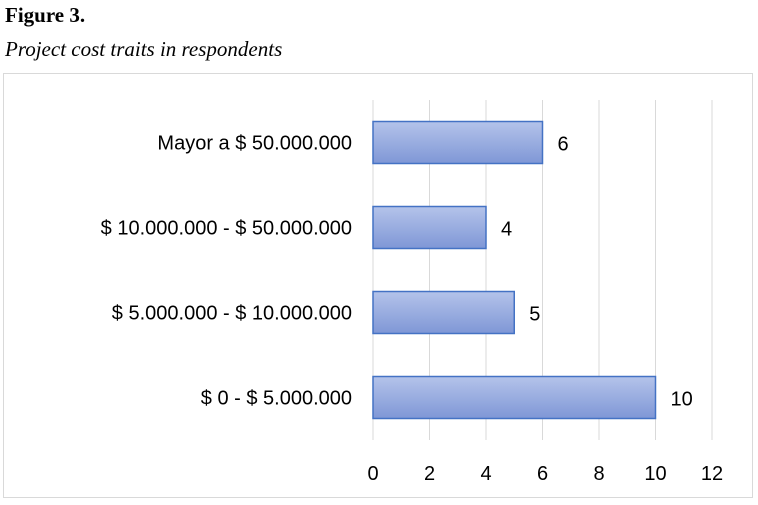 Image resolution: width=758 pixels, height=505 pixels. I want to click on figure-caption: Project cost traits in respondents, so click(144, 49).